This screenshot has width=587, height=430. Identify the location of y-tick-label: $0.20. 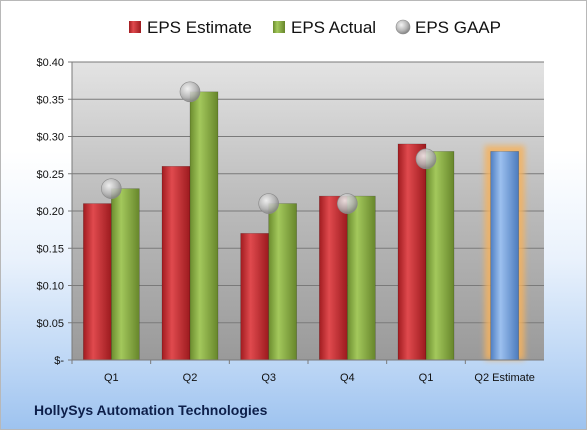
(50, 212).